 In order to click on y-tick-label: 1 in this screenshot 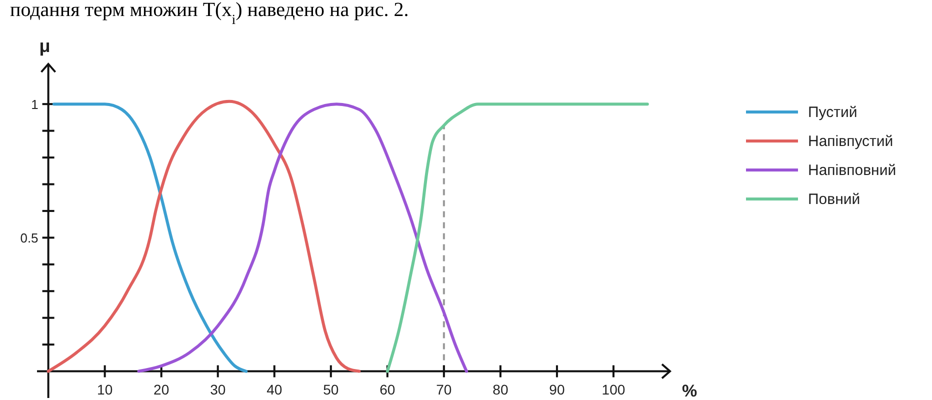, I will do `click(34, 104)`.